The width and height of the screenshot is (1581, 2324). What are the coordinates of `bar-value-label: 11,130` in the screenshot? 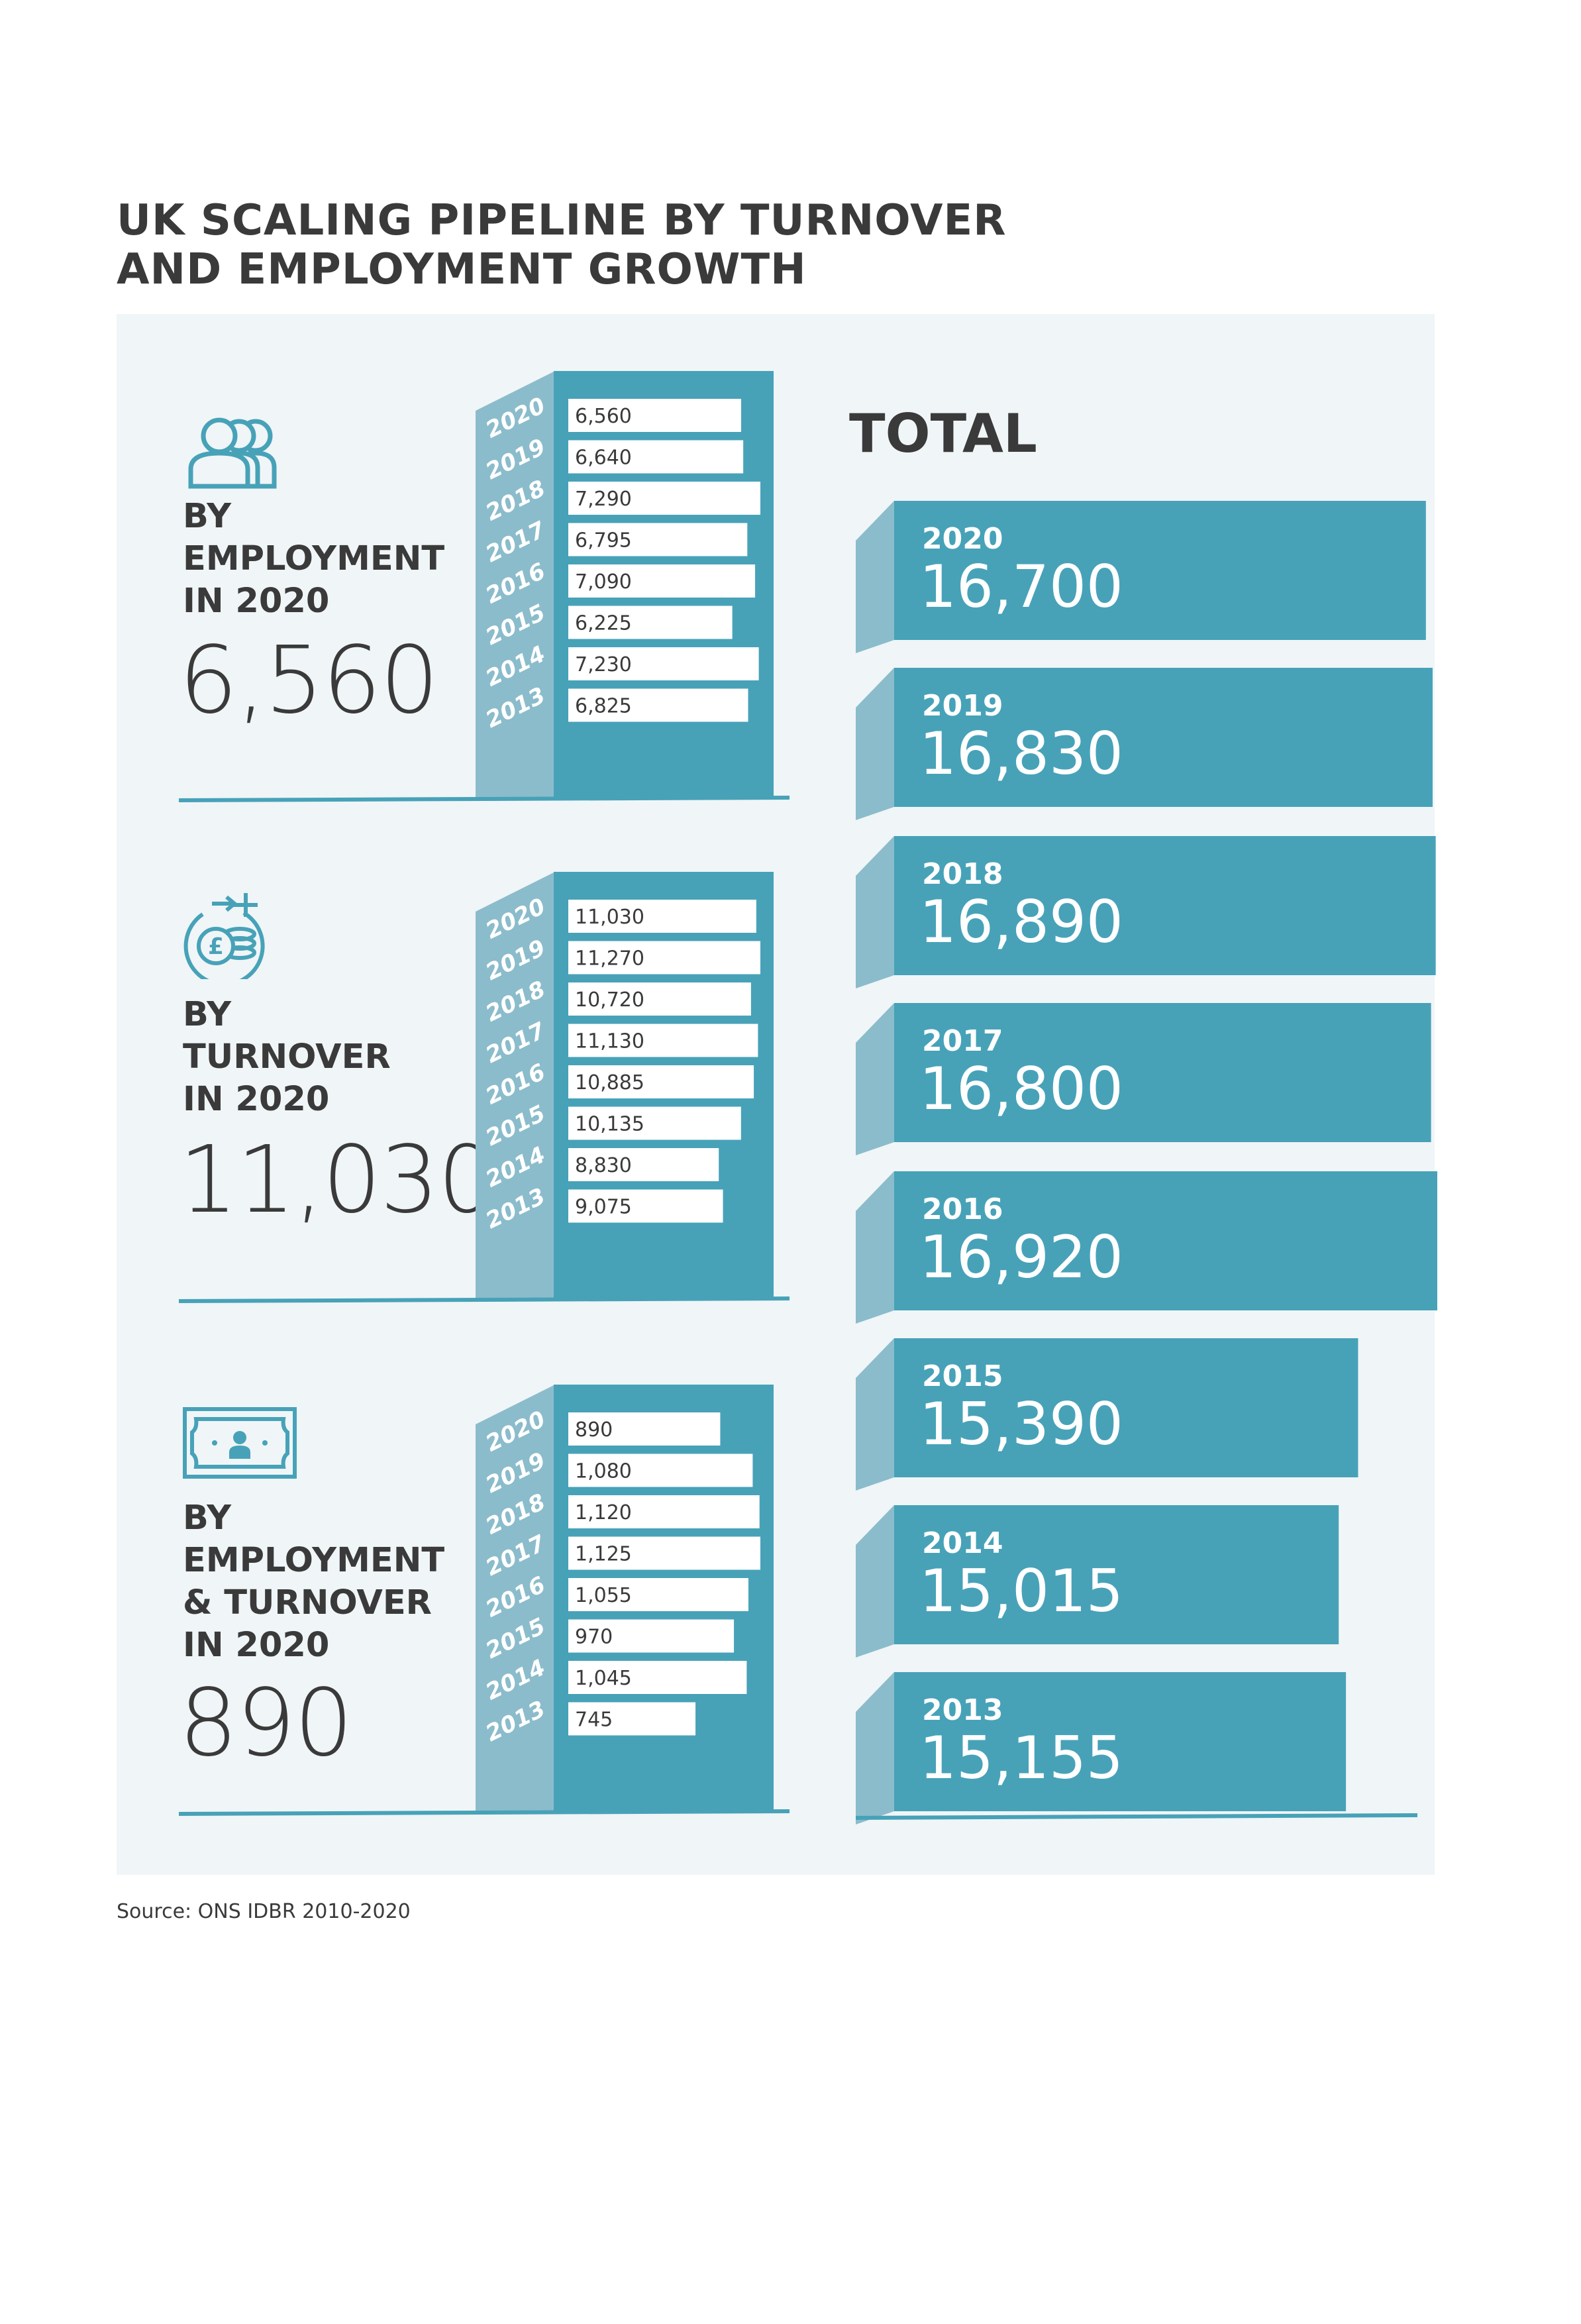 It's located at (609, 1041).